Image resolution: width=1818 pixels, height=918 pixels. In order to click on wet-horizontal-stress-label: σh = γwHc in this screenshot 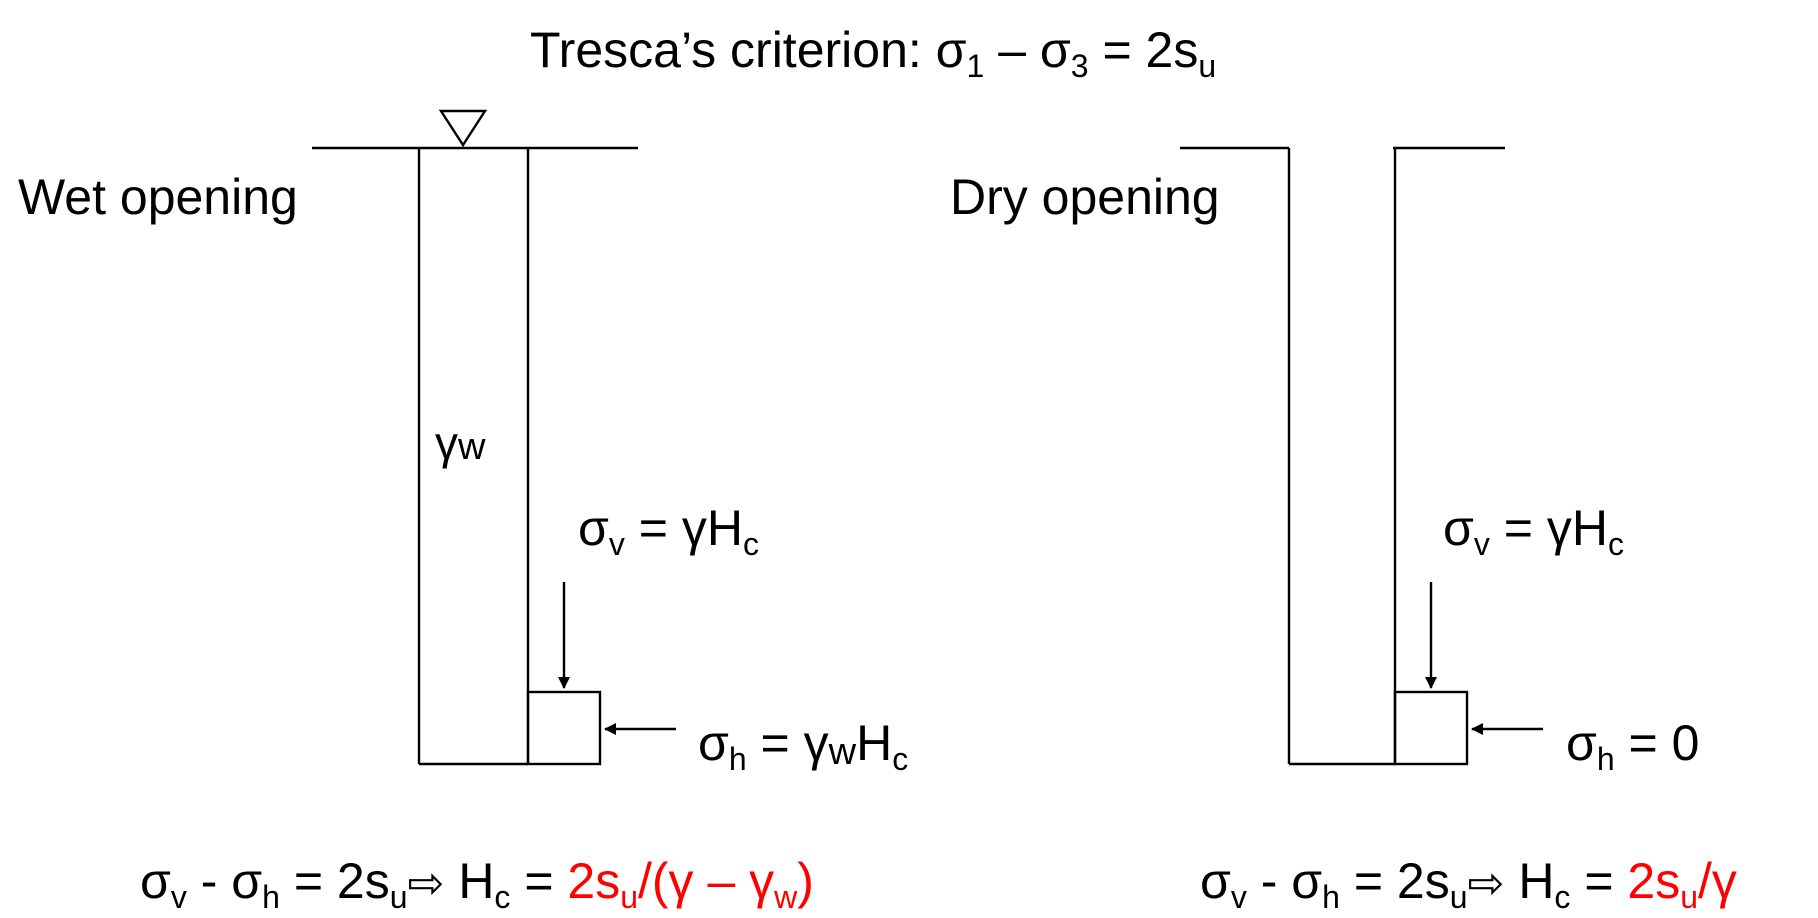, I will do `click(803, 746)`.